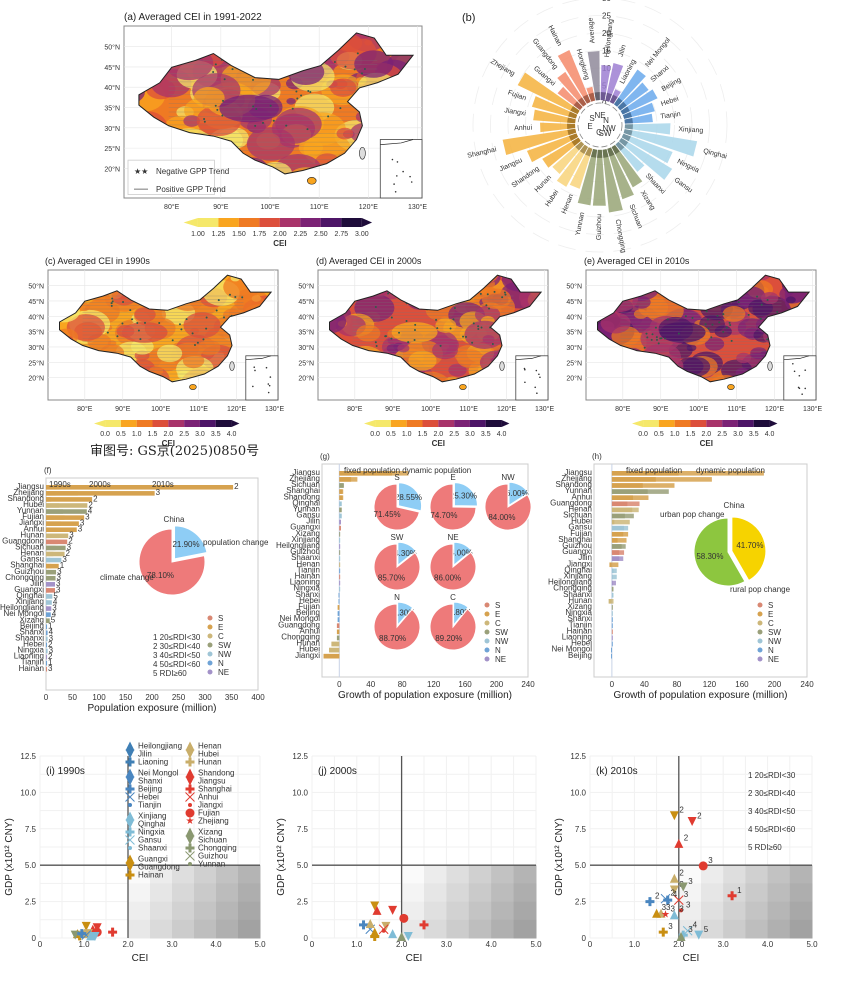  Describe the element at coordinates (374, 64) in the screenshot. I see `cei-patch` at that location.